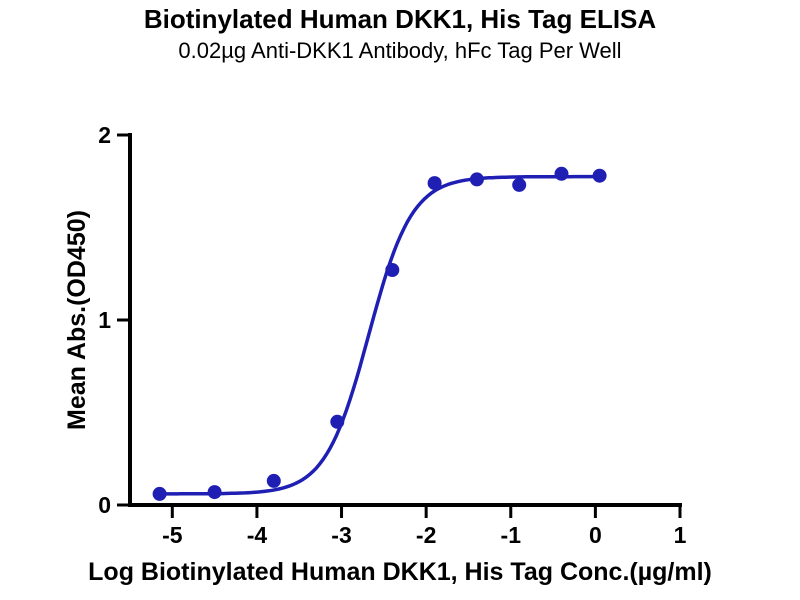  Describe the element at coordinates (341, 535) in the screenshot. I see `x-tick-label: -3` at that location.